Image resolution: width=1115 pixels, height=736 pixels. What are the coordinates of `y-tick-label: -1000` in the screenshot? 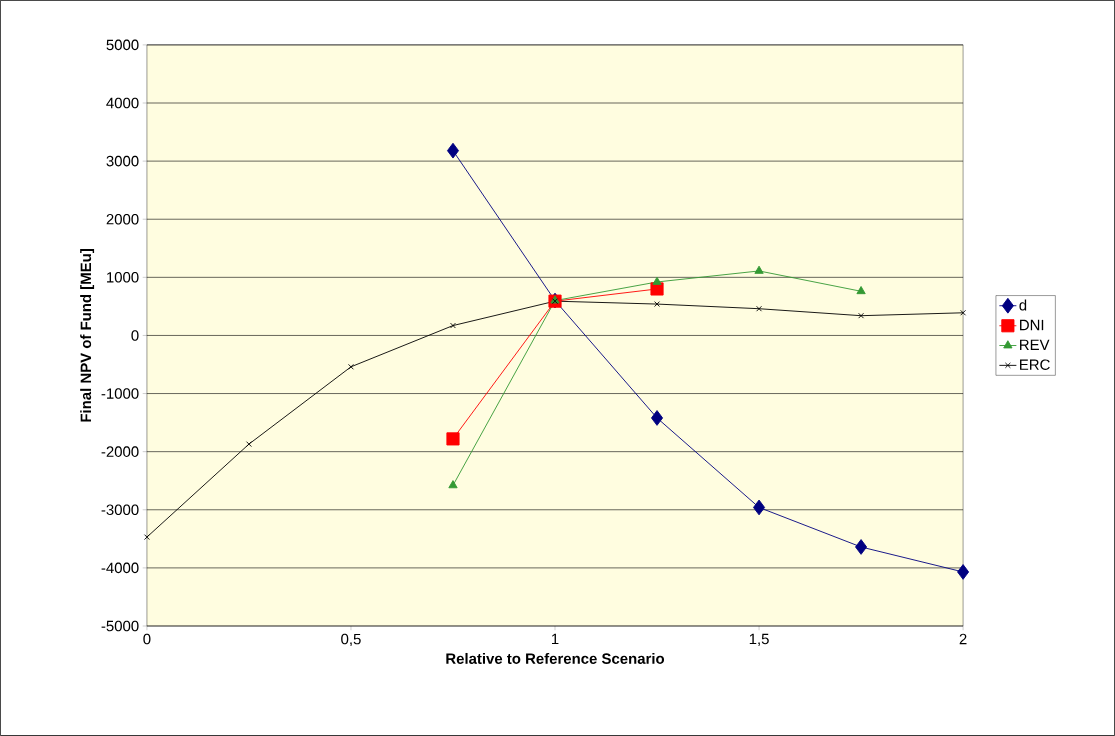 It's located at (120, 393).